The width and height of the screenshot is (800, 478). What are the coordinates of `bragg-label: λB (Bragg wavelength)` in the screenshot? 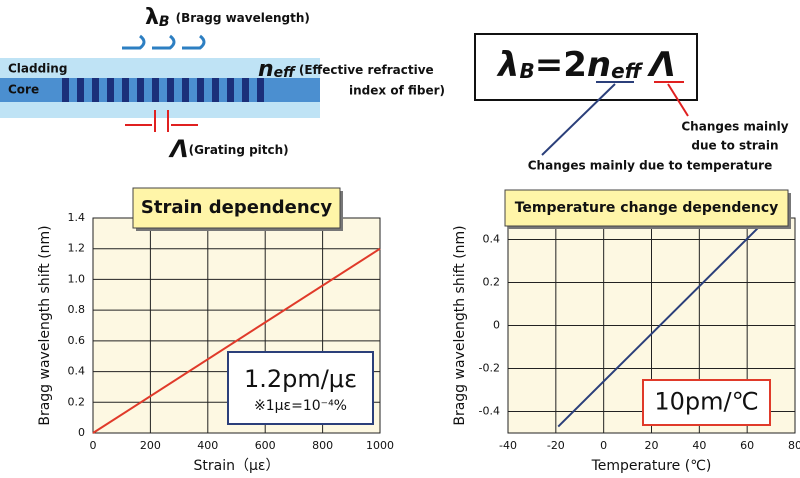 It's located at (227, 17).